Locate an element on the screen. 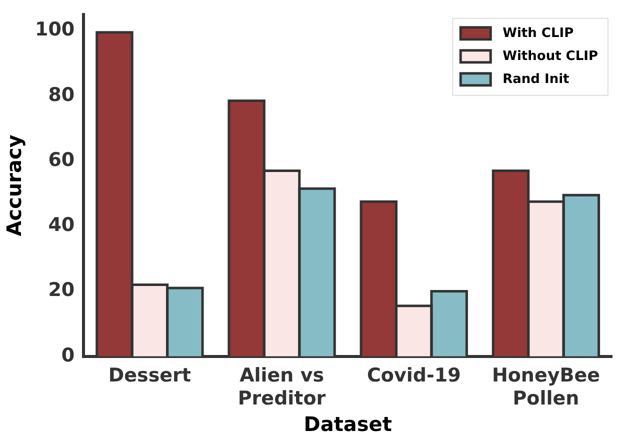  x-axis-title: Dataset is located at coordinates (348, 424).